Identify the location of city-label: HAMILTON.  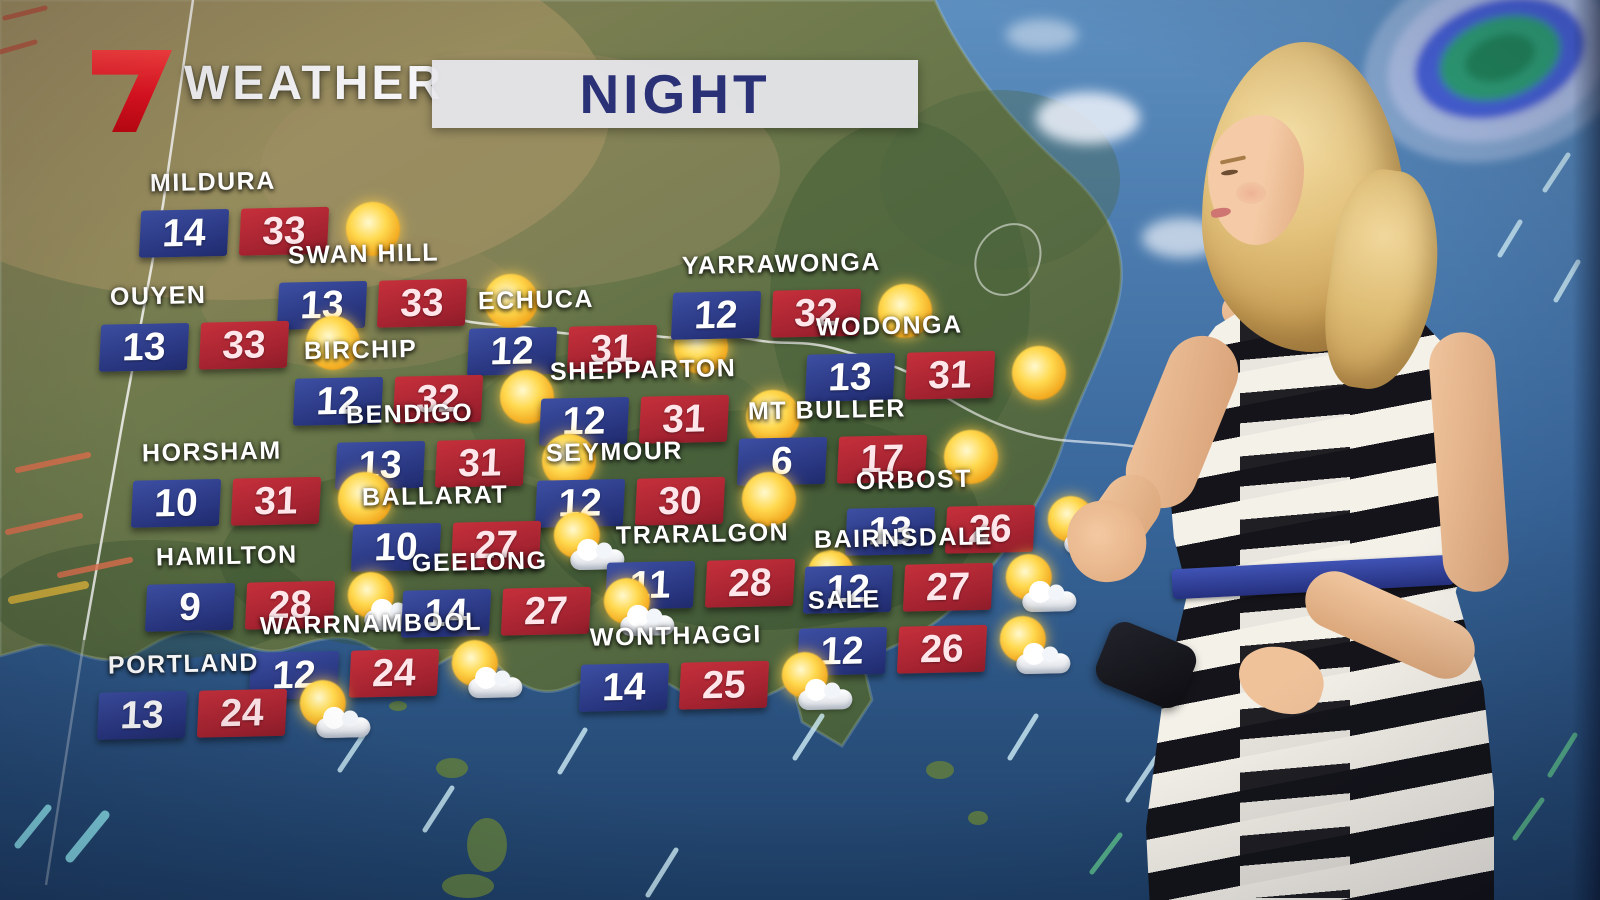
(226, 556).